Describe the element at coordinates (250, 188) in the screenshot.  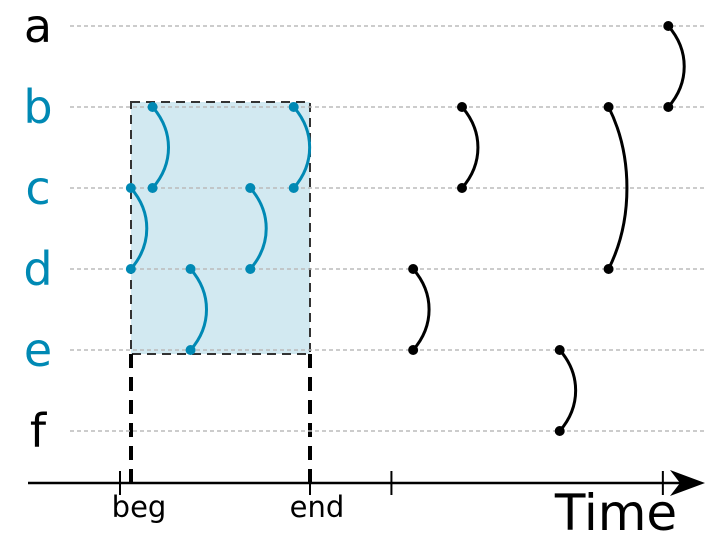
I see `edge-3-start-dot` at that location.